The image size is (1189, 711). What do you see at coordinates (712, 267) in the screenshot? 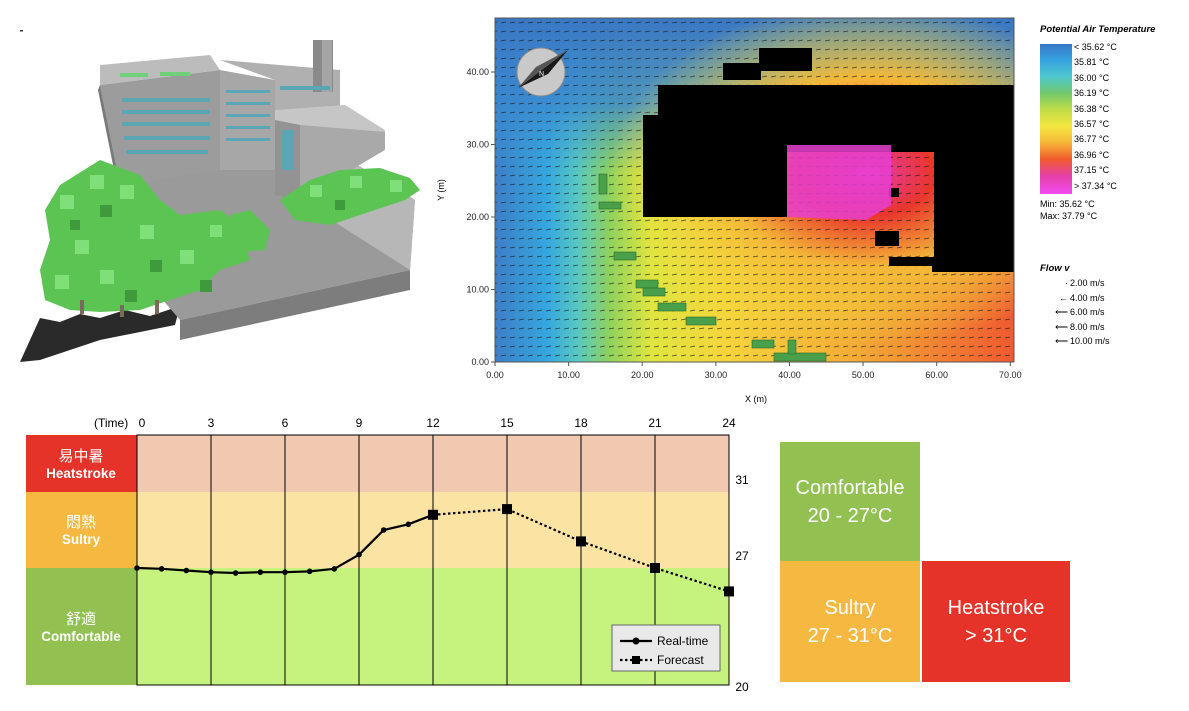
I see `map-trees` at bounding box center [712, 267].